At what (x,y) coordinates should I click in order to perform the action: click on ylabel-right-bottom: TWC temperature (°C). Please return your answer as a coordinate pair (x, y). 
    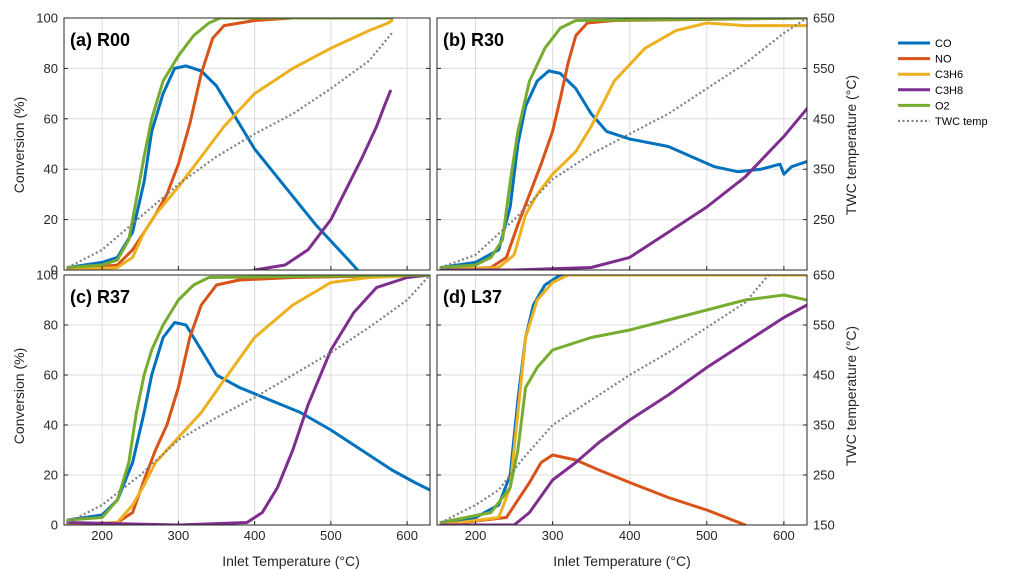
    Looking at the image, I should click on (851, 396).